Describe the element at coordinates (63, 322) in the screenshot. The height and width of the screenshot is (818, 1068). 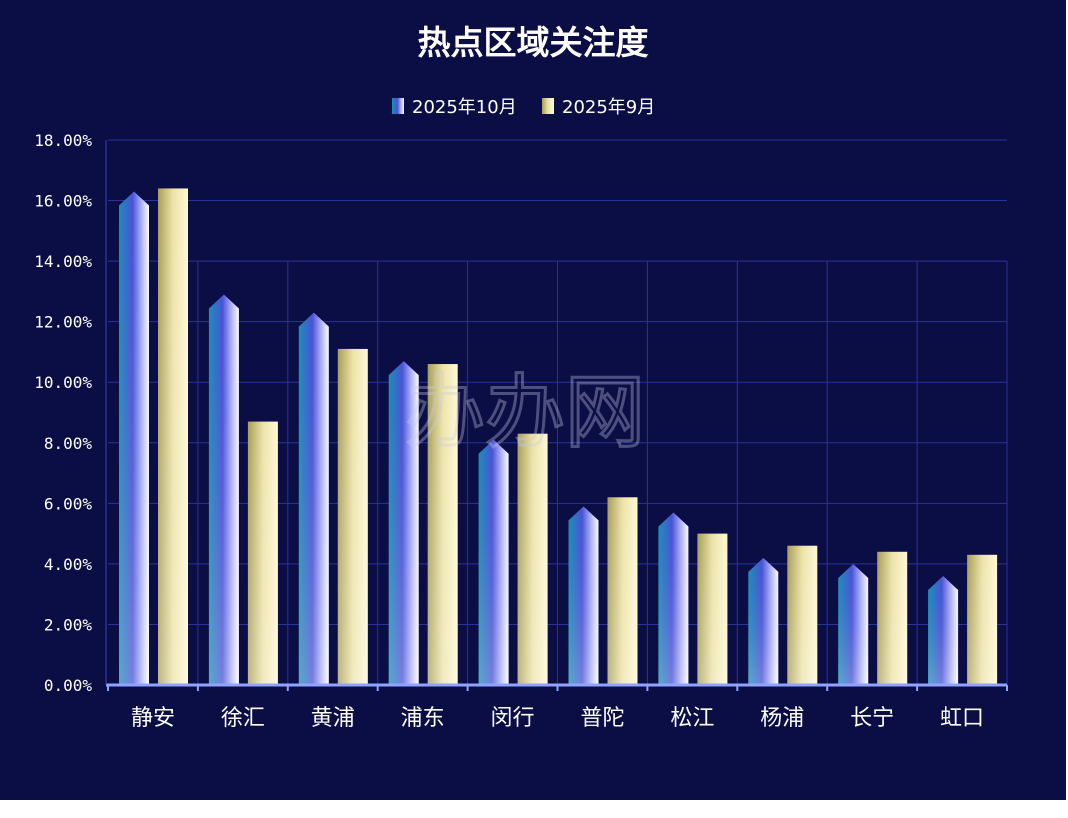
I see `y-tick-label: 12.00%` at that location.